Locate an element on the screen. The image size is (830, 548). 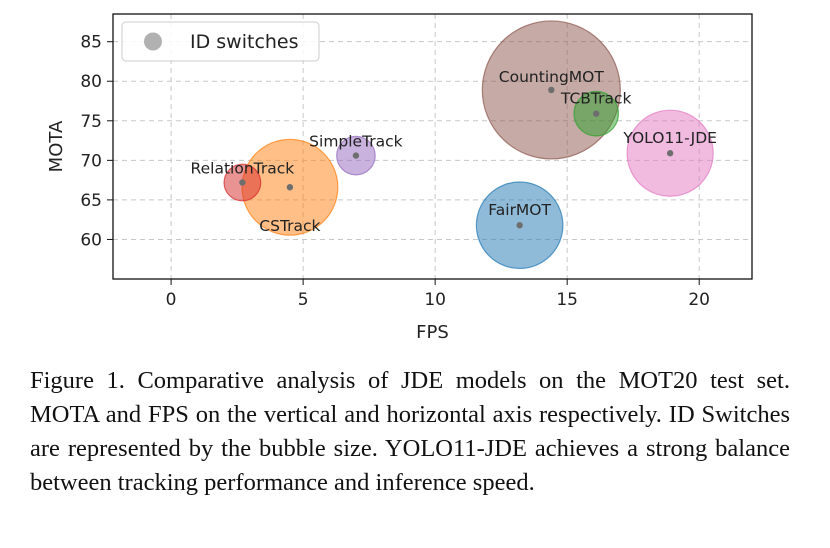
y-tick-label: 65 is located at coordinates (91, 201).